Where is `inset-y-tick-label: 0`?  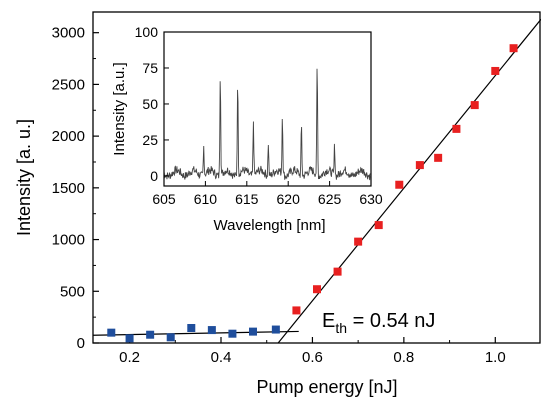 inset-y-tick-label: 0 is located at coordinates (154, 176).